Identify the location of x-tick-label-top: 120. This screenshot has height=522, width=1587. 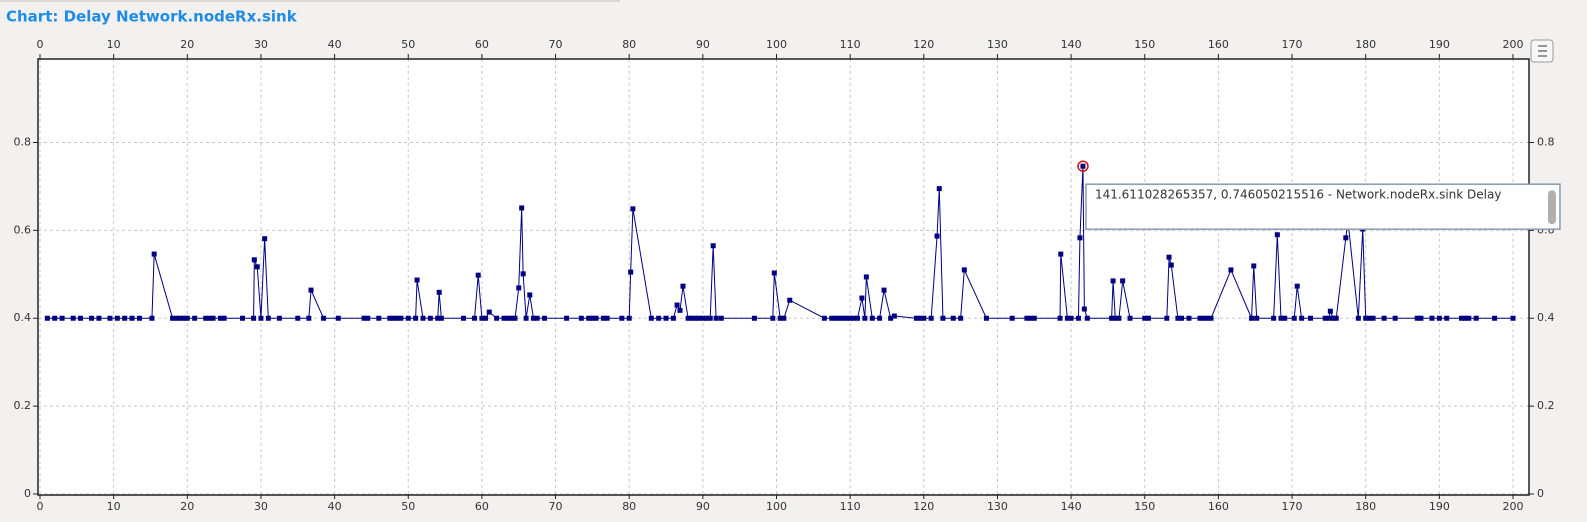
(923, 44).